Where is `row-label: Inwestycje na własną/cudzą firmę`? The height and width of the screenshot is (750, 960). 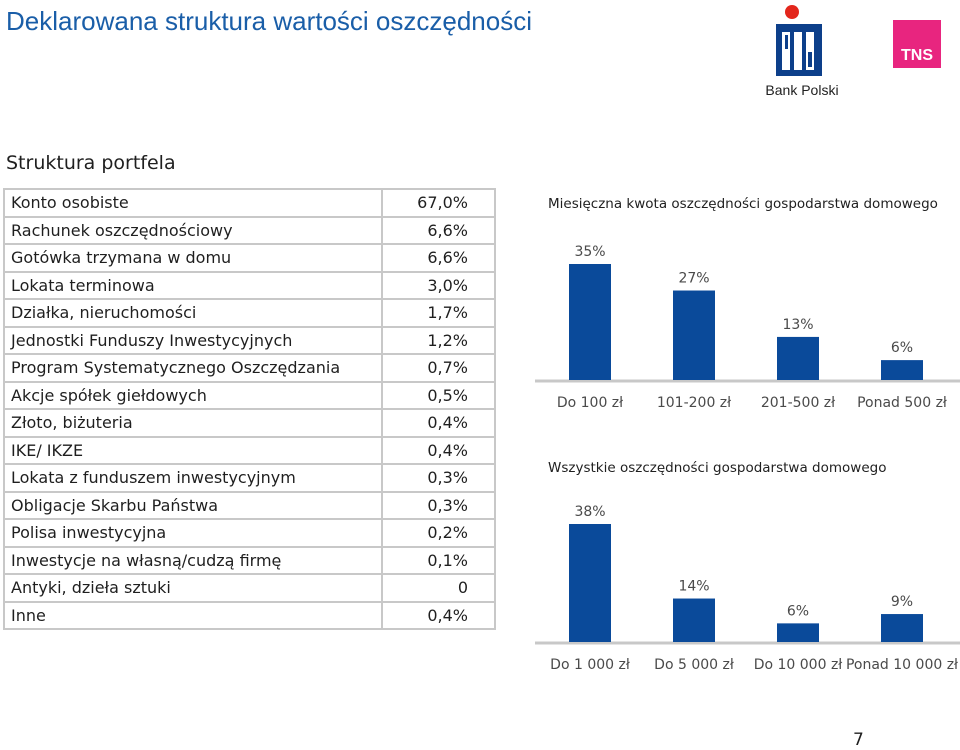
row-label: Inwestycje na własną/cudzą firmę is located at coordinates (193, 560).